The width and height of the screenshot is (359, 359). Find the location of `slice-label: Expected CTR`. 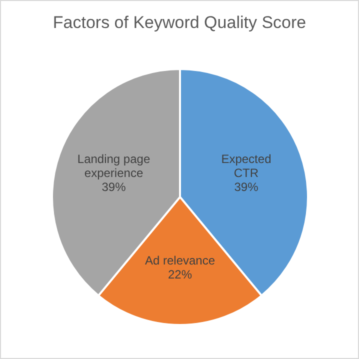

slice-label: Expected CTR is located at coordinates (246, 166).